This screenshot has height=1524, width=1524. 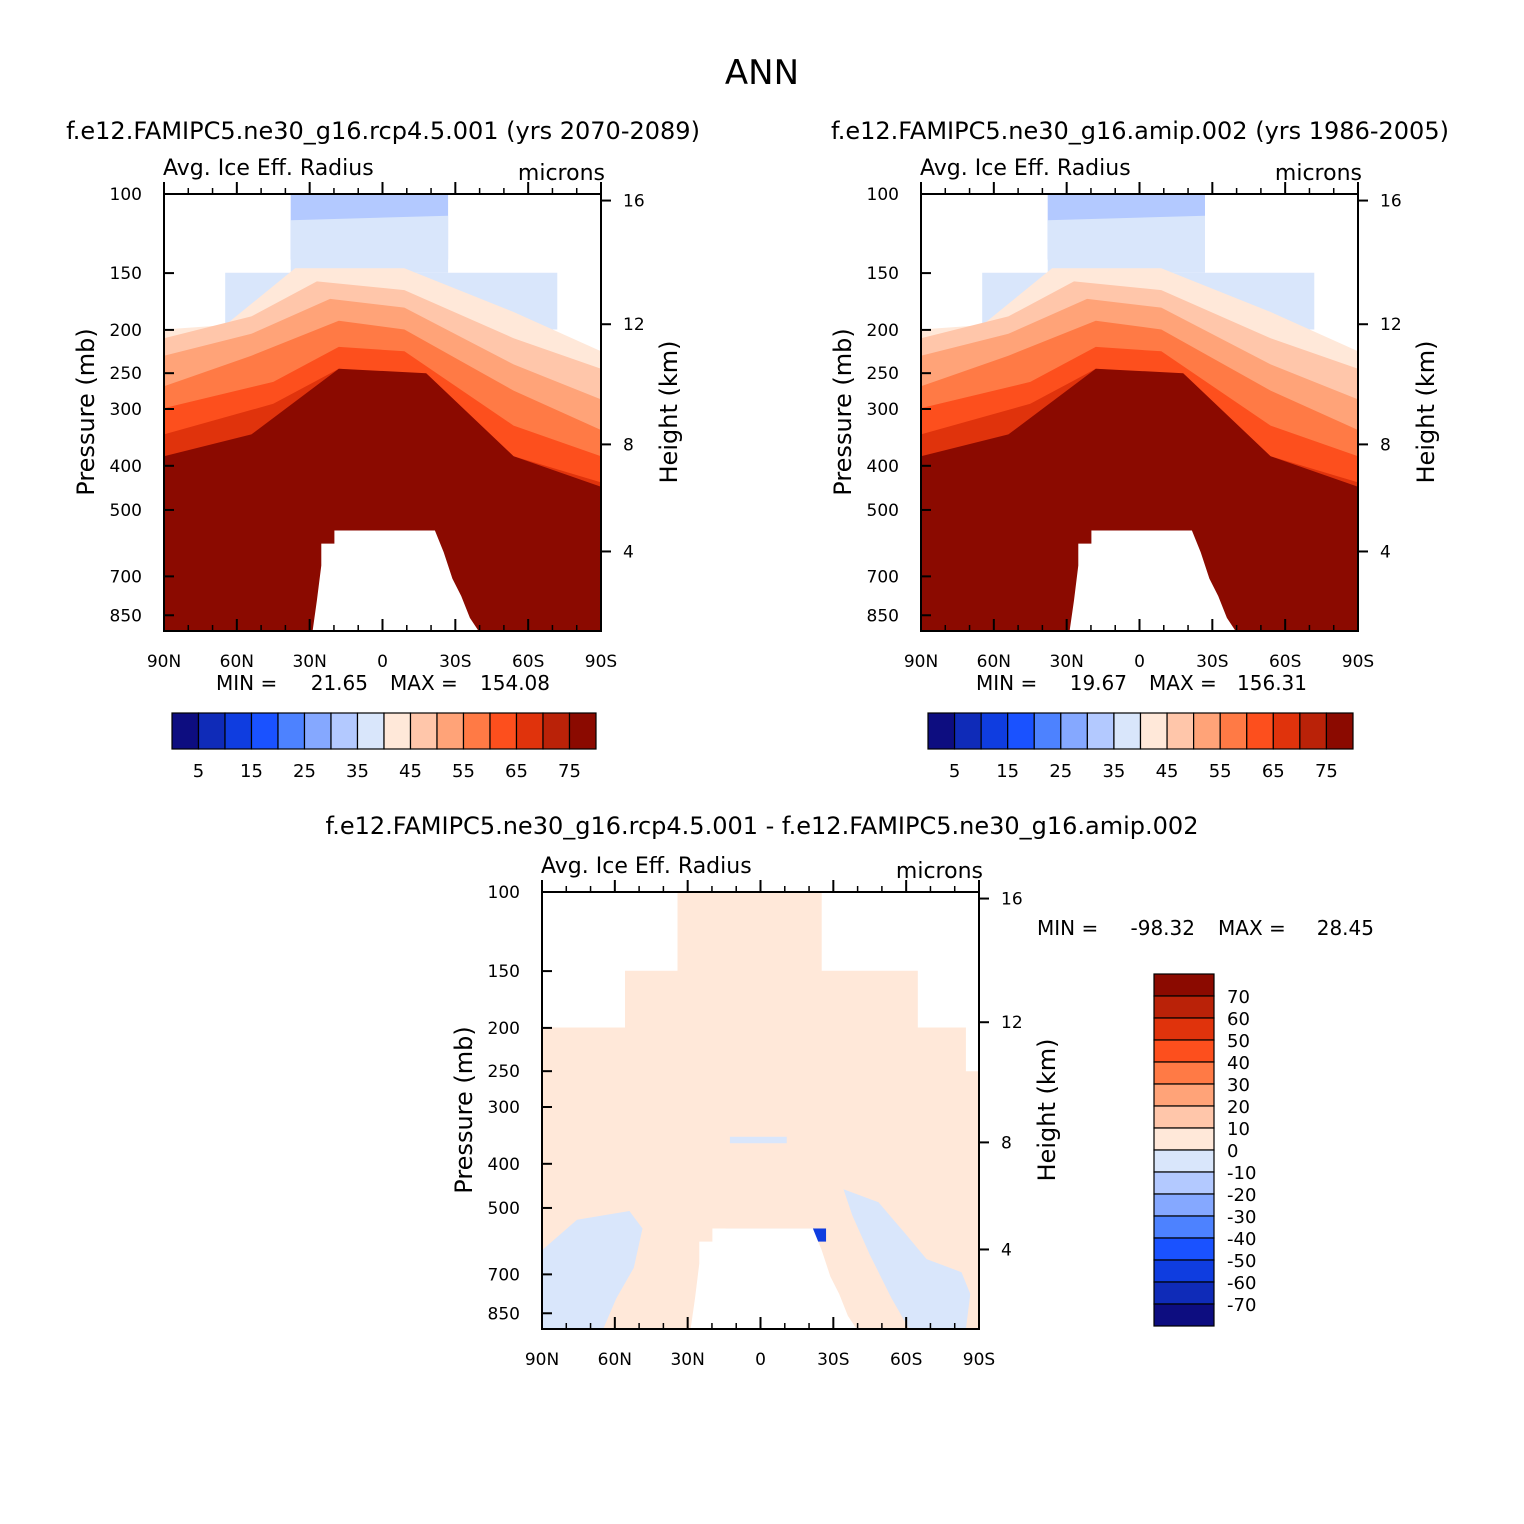 I want to click on y2-tick-label: 4, so click(x=628, y=552).